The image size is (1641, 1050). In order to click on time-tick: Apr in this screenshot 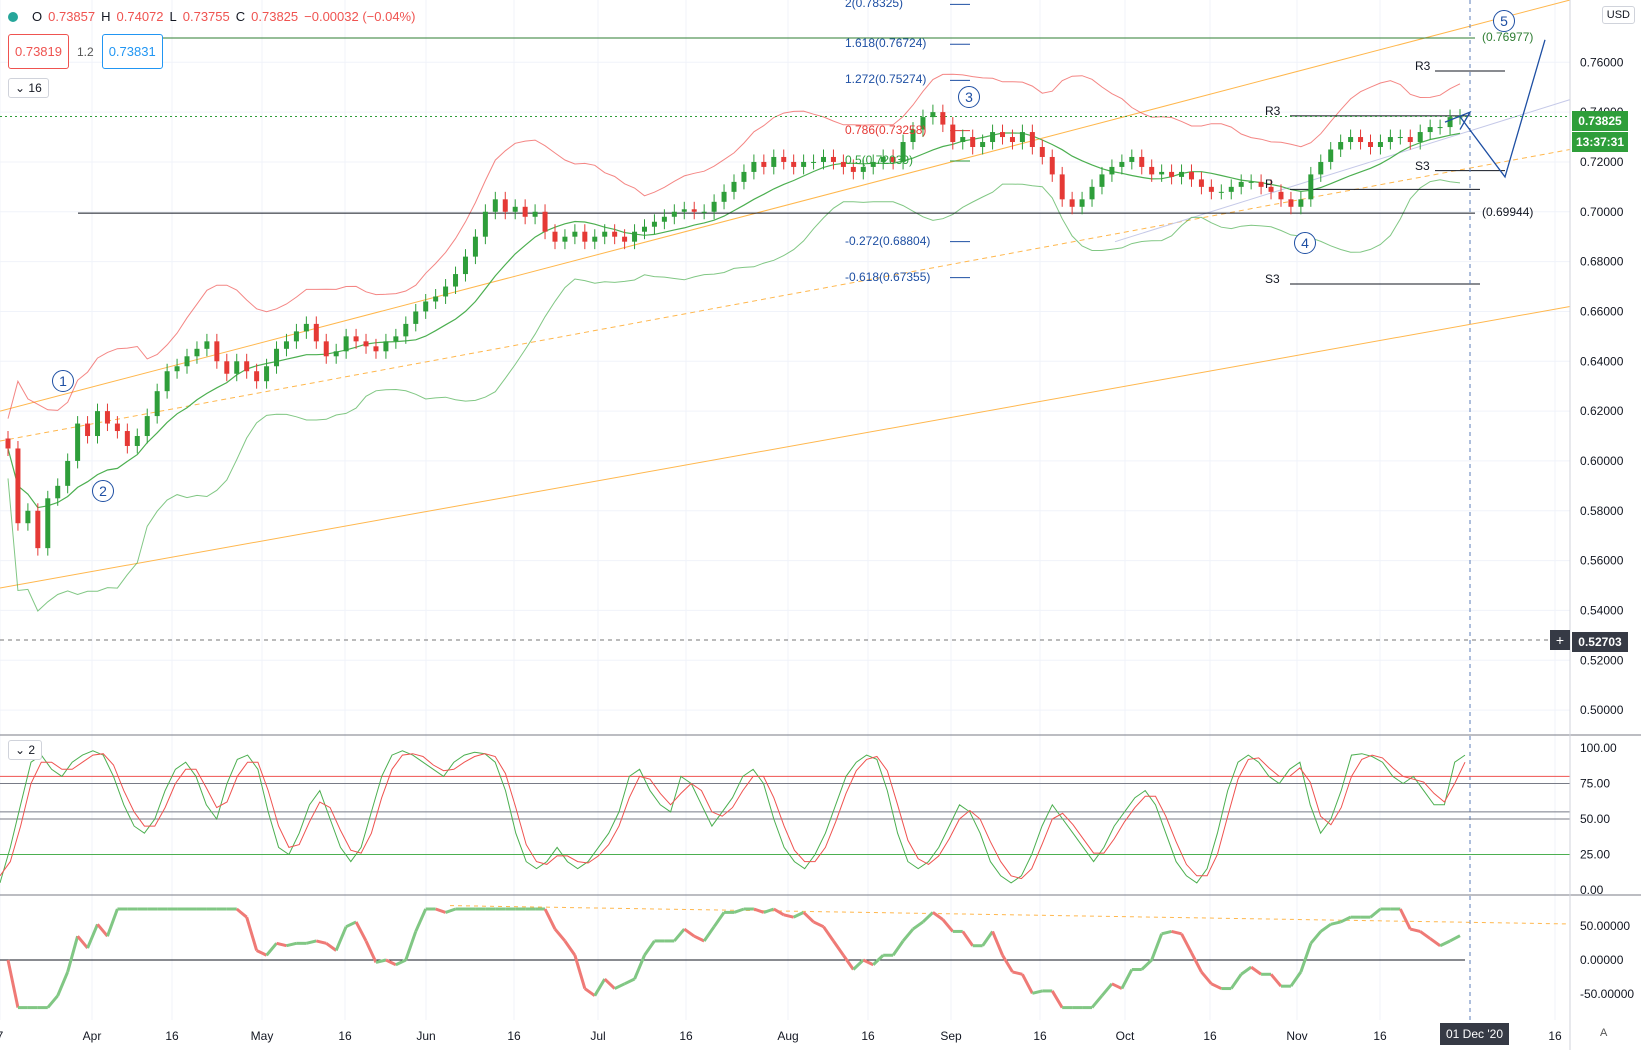, I will do `click(92, 1036)`.